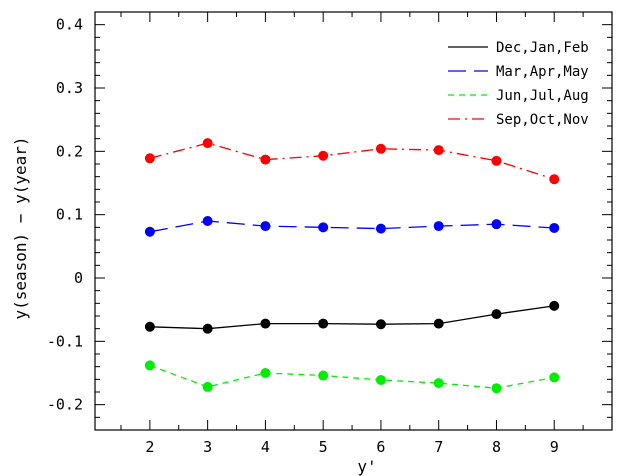 Image resolution: width=633 pixels, height=476 pixels. I want to click on y-tick-label: 0.2, so click(69, 151).